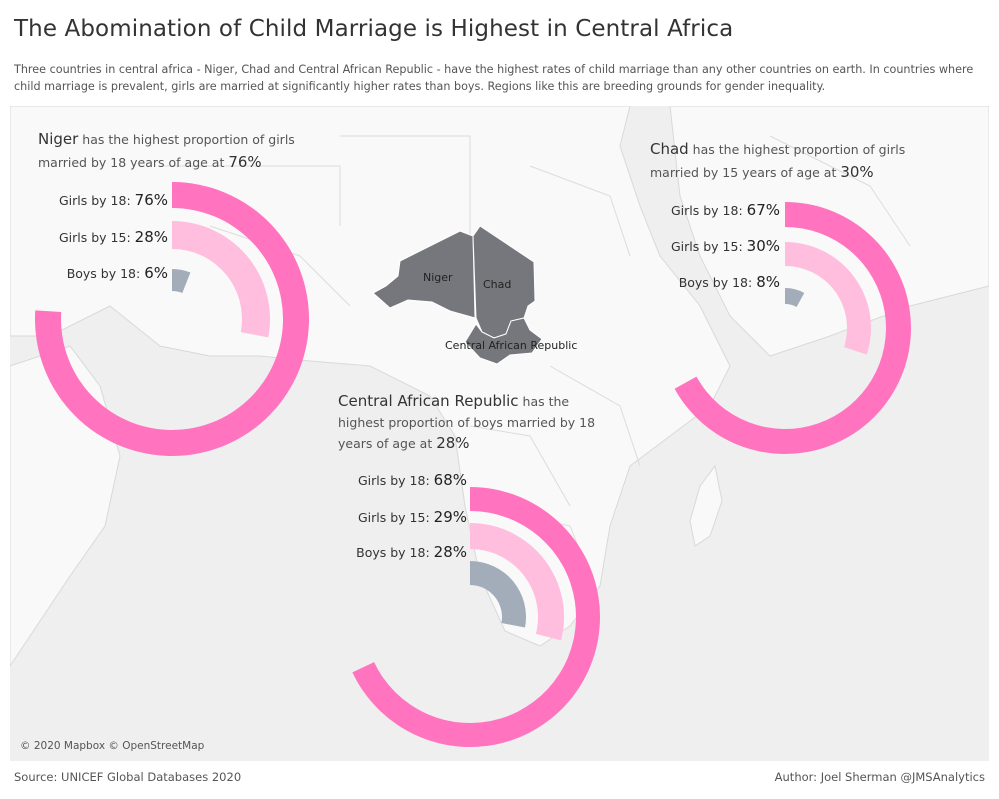 This screenshot has width=999, height=799. Describe the element at coordinates (763, 246) in the screenshot. I see `chad-girls15-value: 30%` at that location.